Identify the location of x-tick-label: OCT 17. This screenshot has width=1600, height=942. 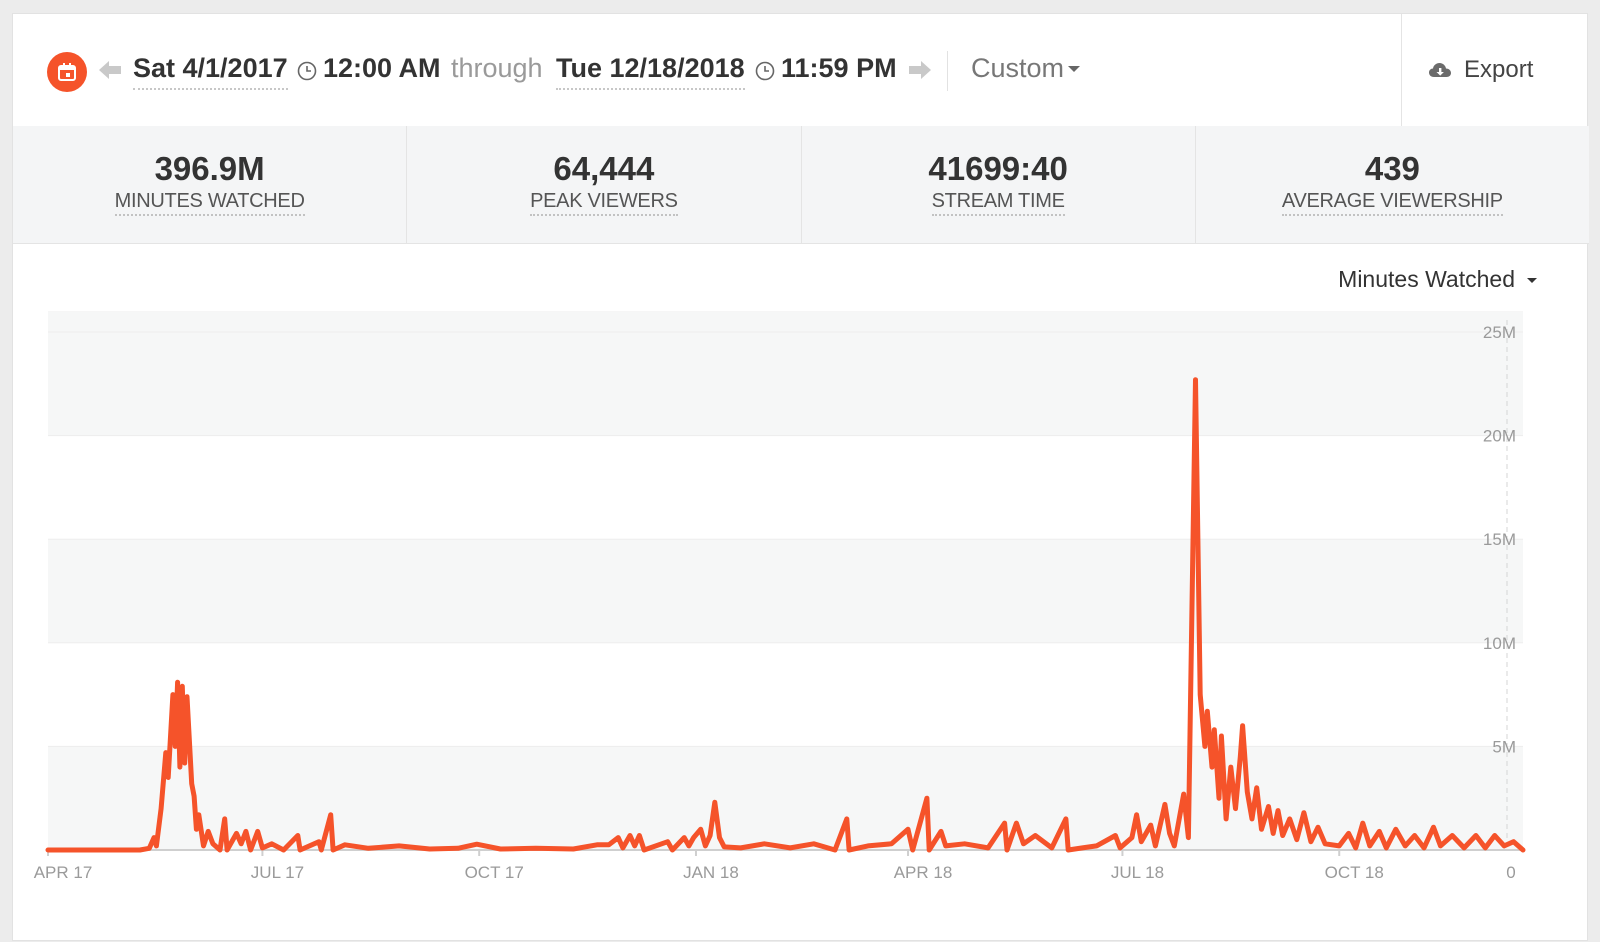
(494, 872).